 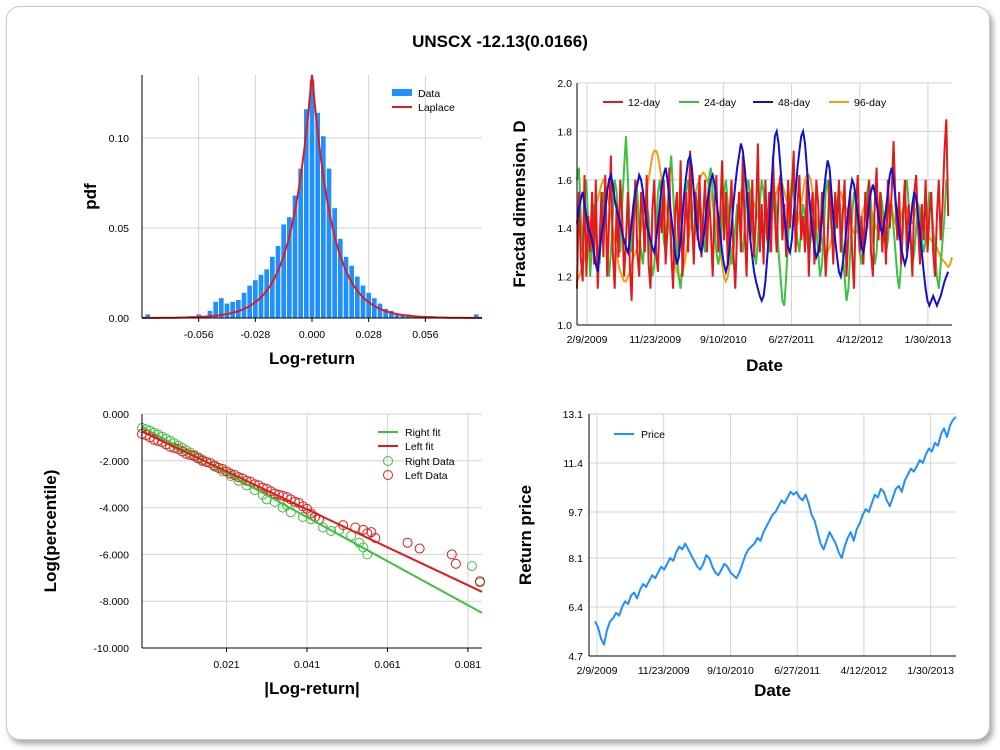 I want to click on hist-y-tick-label: 0.00, so click(x=119, y=319).